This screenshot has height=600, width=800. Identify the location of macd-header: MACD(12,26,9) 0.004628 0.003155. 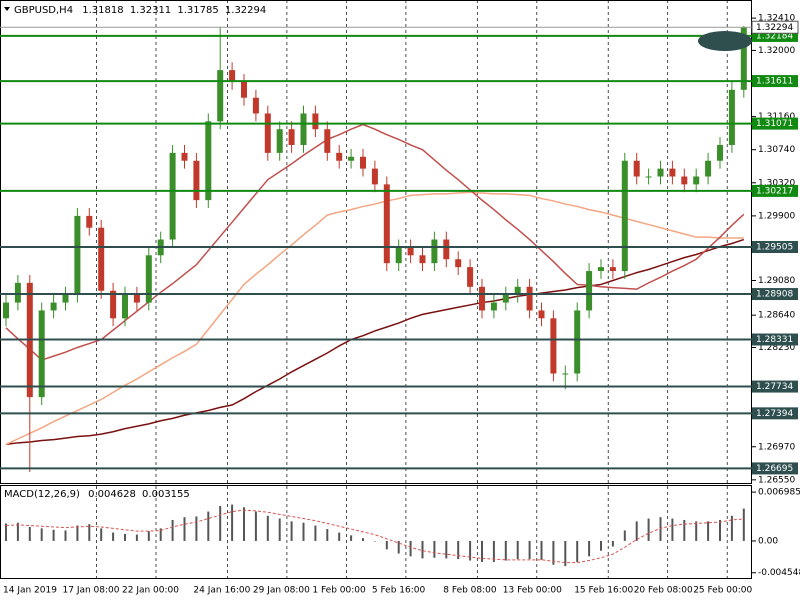
(97, 494).